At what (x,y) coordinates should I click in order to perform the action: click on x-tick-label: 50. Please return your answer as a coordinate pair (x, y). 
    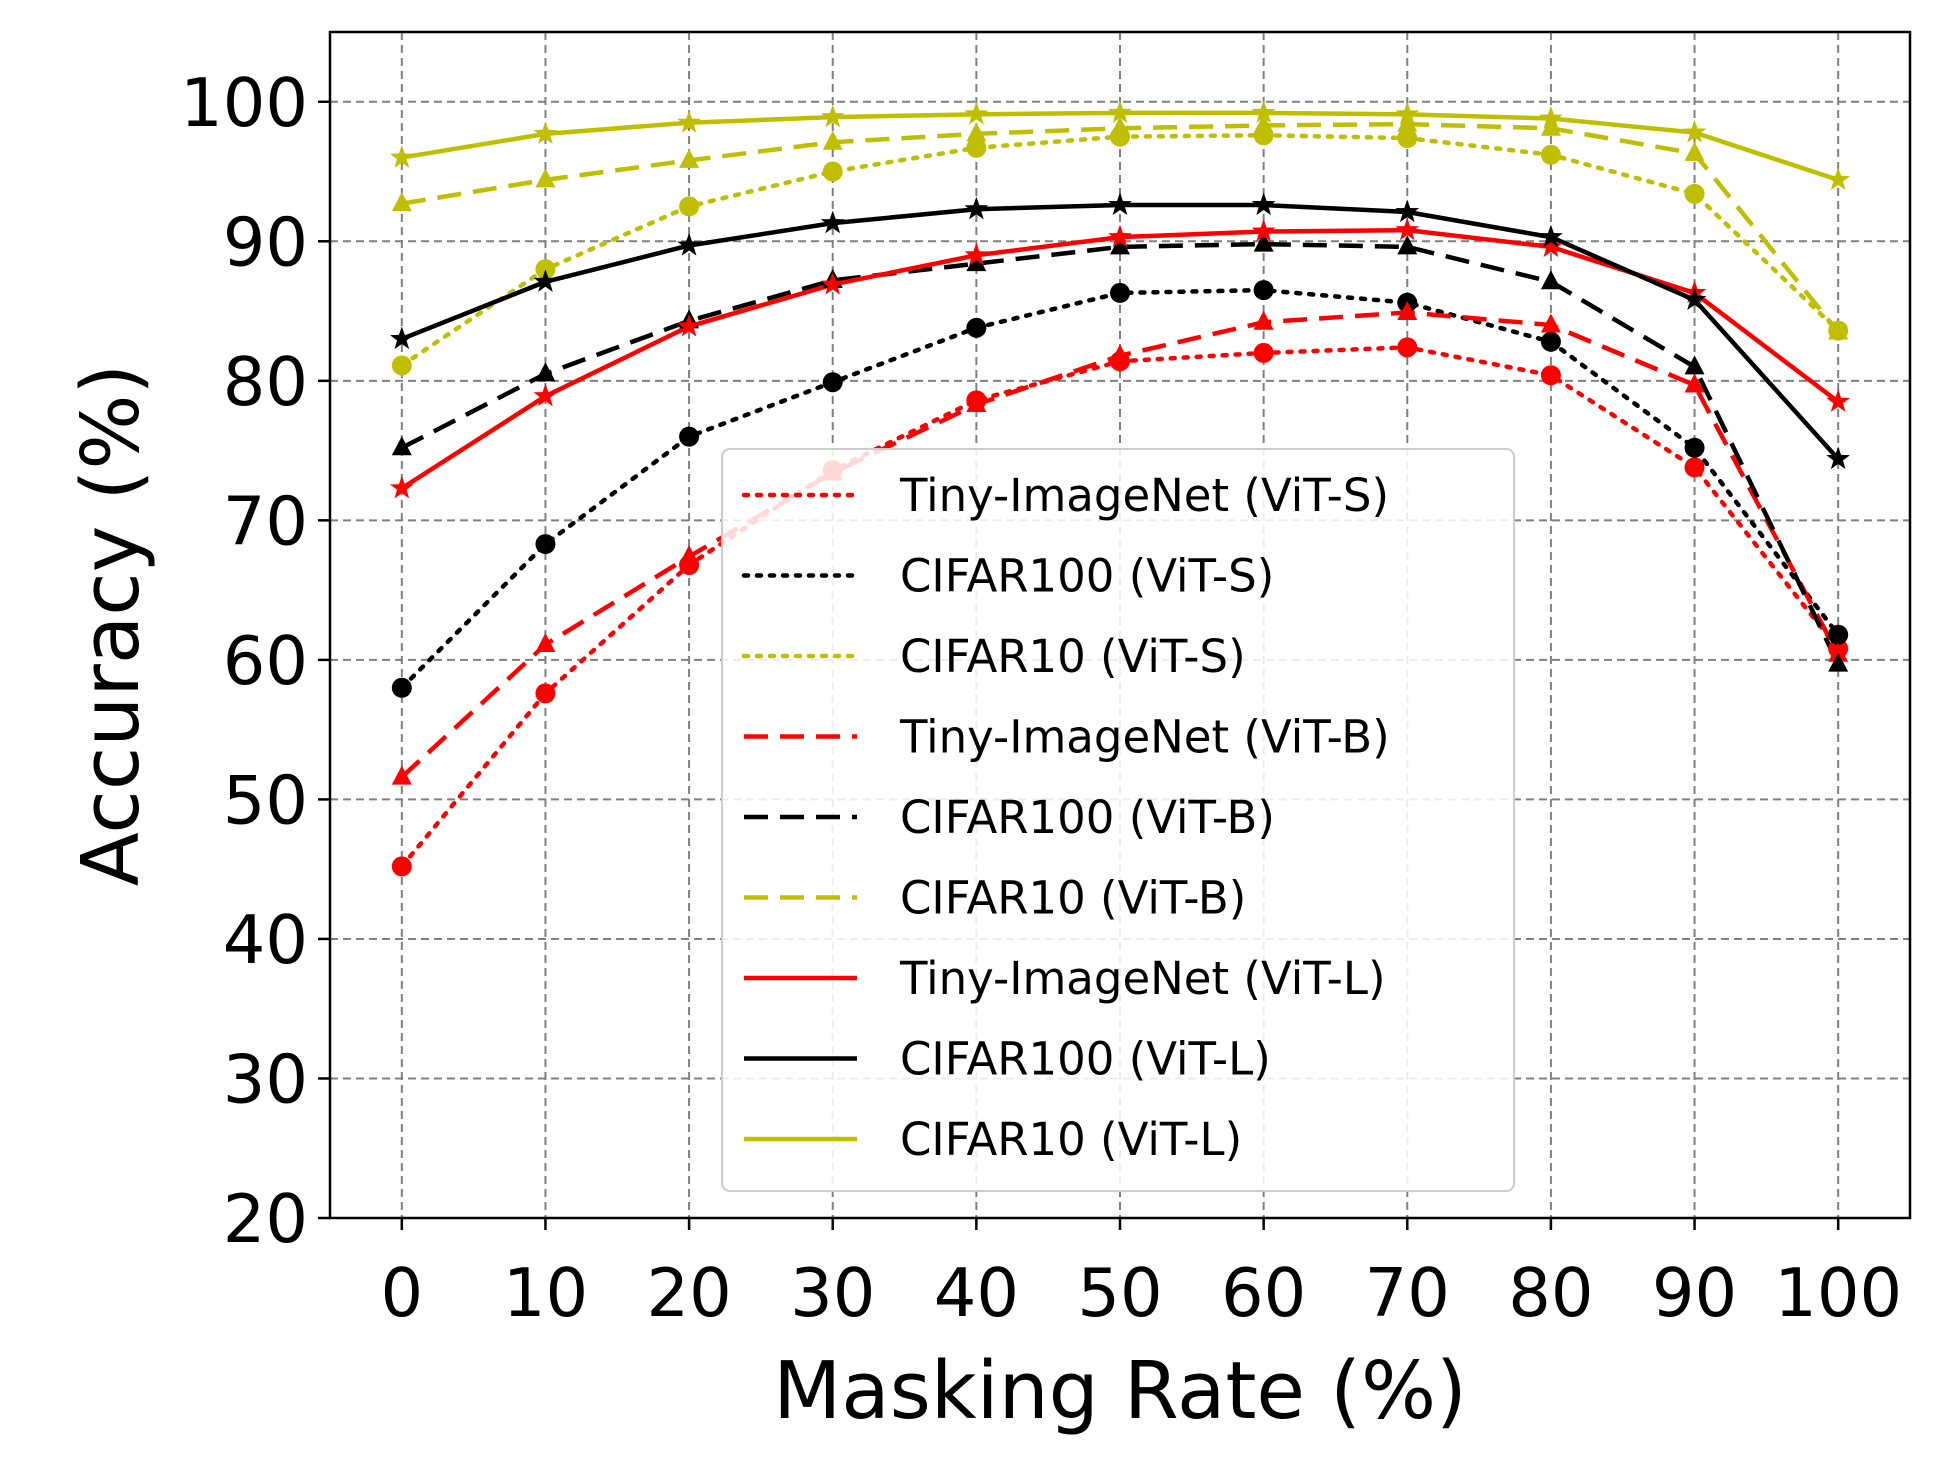
    Looking at the image, I should click on (1119, 1293).